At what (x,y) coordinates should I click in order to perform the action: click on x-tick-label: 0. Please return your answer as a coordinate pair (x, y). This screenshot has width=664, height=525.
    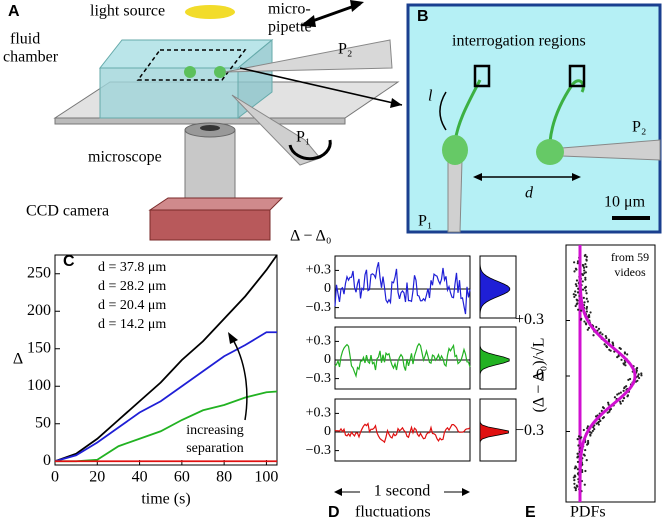
    Looking at the image, I should click on (55, 477).